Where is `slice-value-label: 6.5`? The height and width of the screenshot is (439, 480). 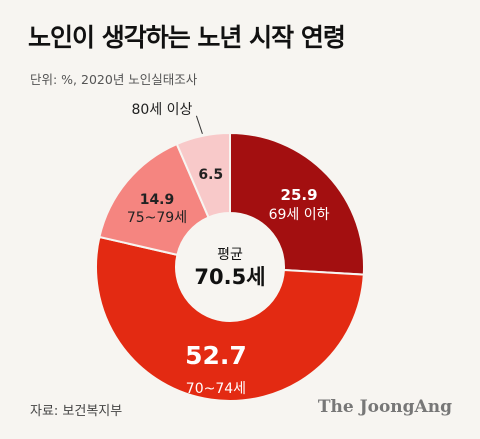
slice-value-label: 6.5 is located at coordinates (210, 175).